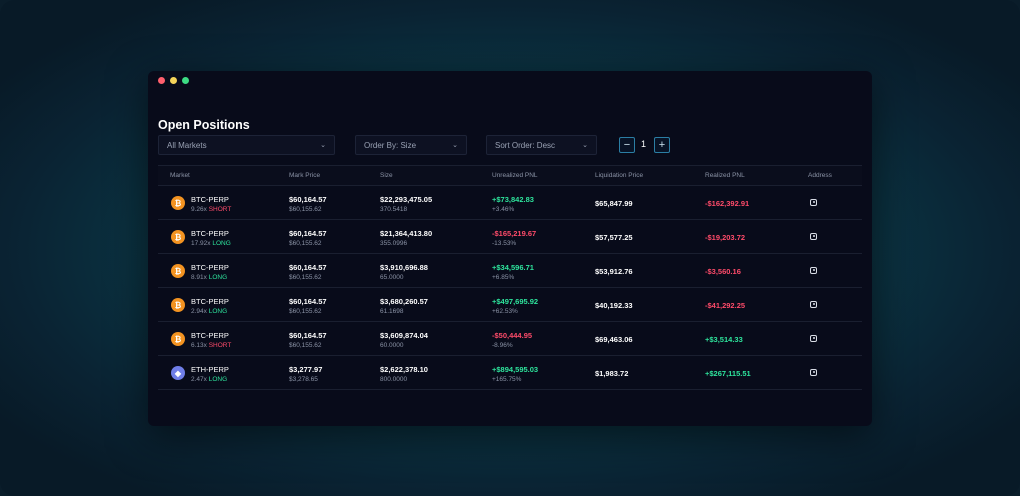  I want to click on header-address: Address, so click(820, 175).